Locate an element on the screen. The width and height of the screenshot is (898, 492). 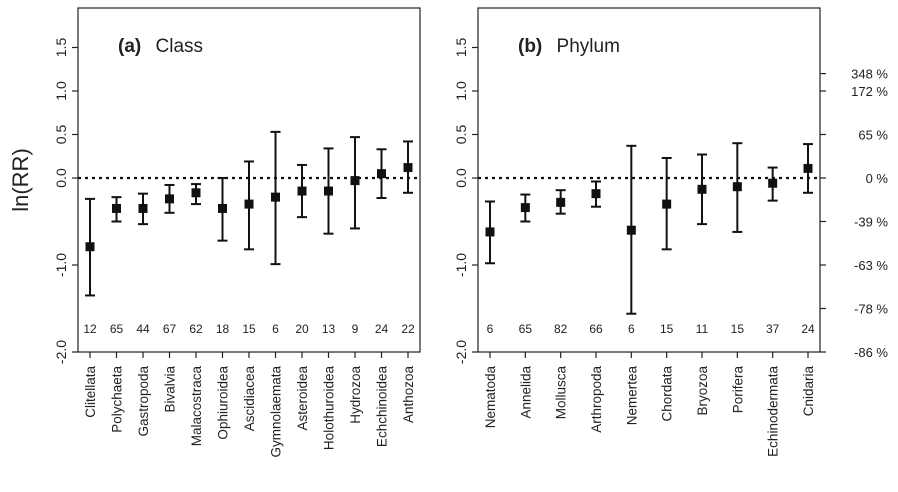
category-label: Chordata is located at coordinates (667, 394).